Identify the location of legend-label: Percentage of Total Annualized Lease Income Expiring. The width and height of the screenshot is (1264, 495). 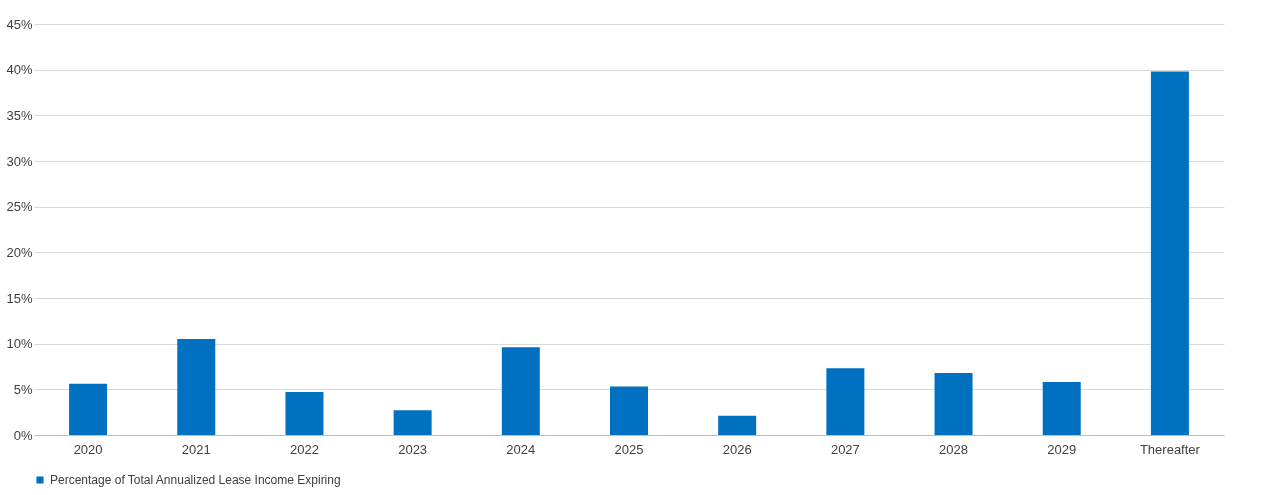
(195, 480).